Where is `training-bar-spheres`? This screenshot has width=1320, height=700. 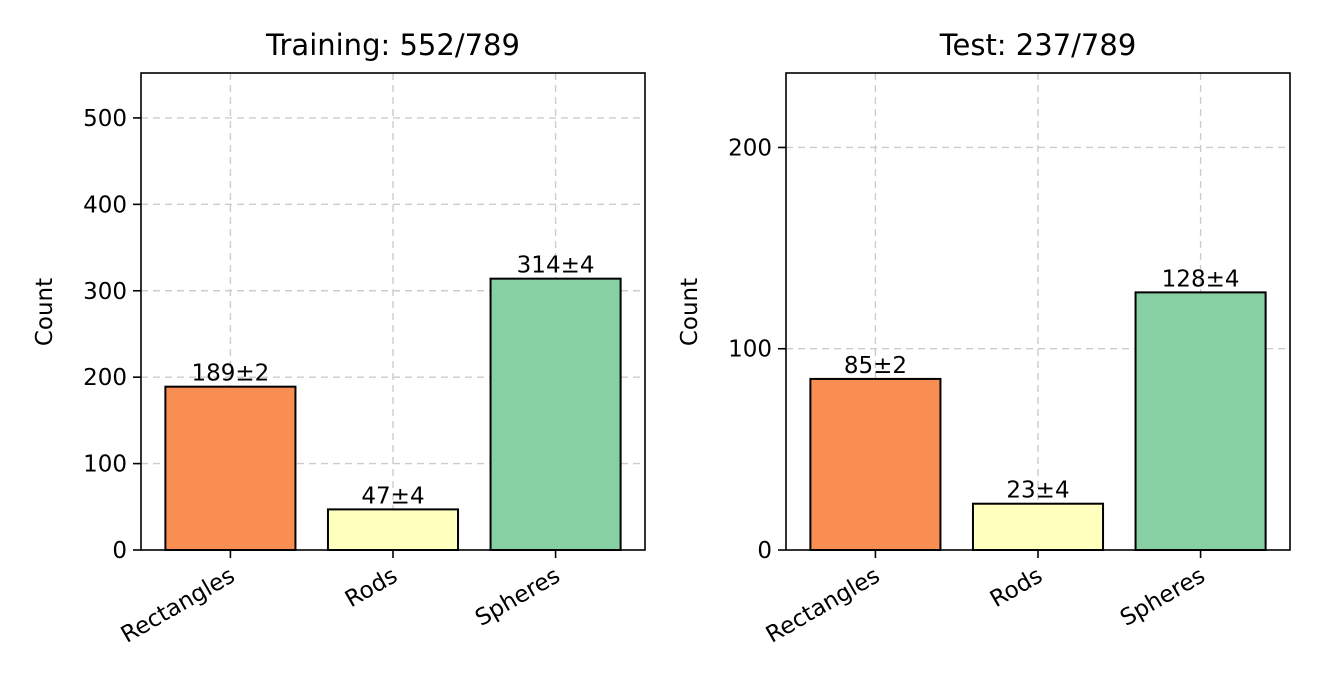
training-bar-spheres is located at coordinates (555, 414).